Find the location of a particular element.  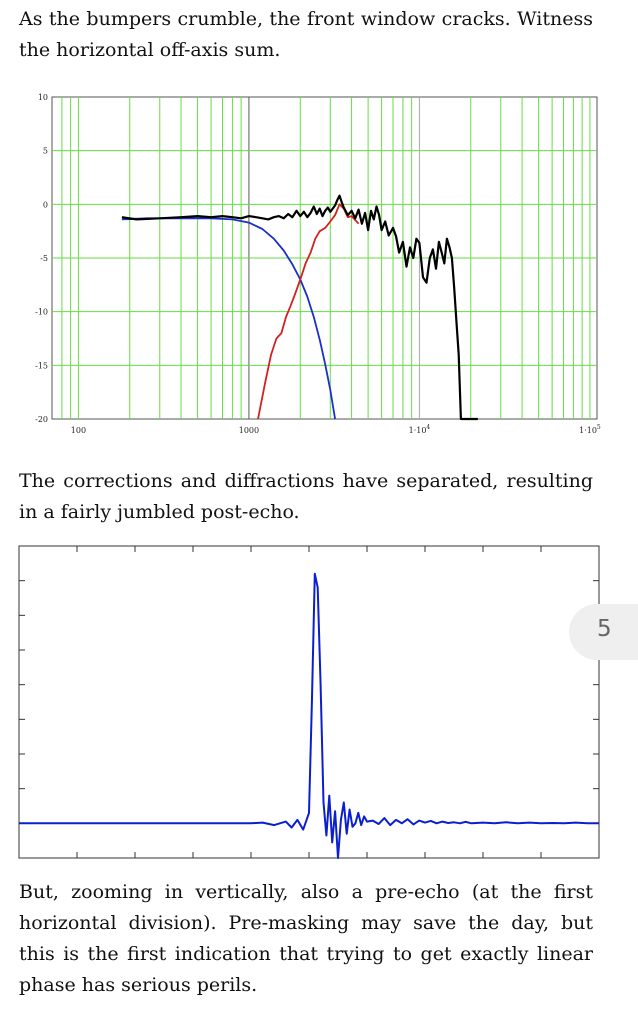

page-number-tab is located at coordinates (603, 632).